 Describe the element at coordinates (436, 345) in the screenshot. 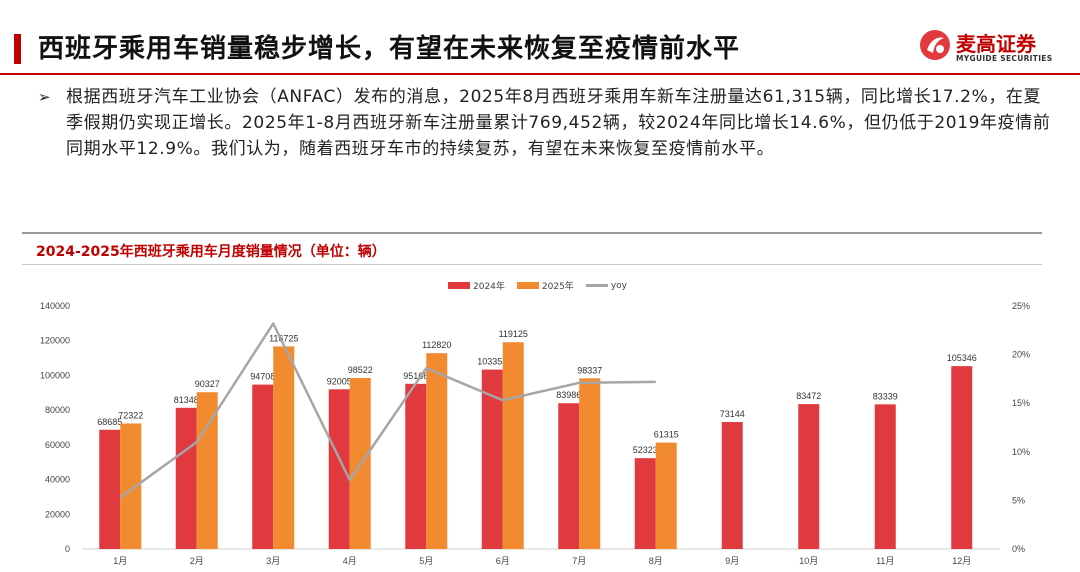

I see `data-label-2025: 112820` at that location.